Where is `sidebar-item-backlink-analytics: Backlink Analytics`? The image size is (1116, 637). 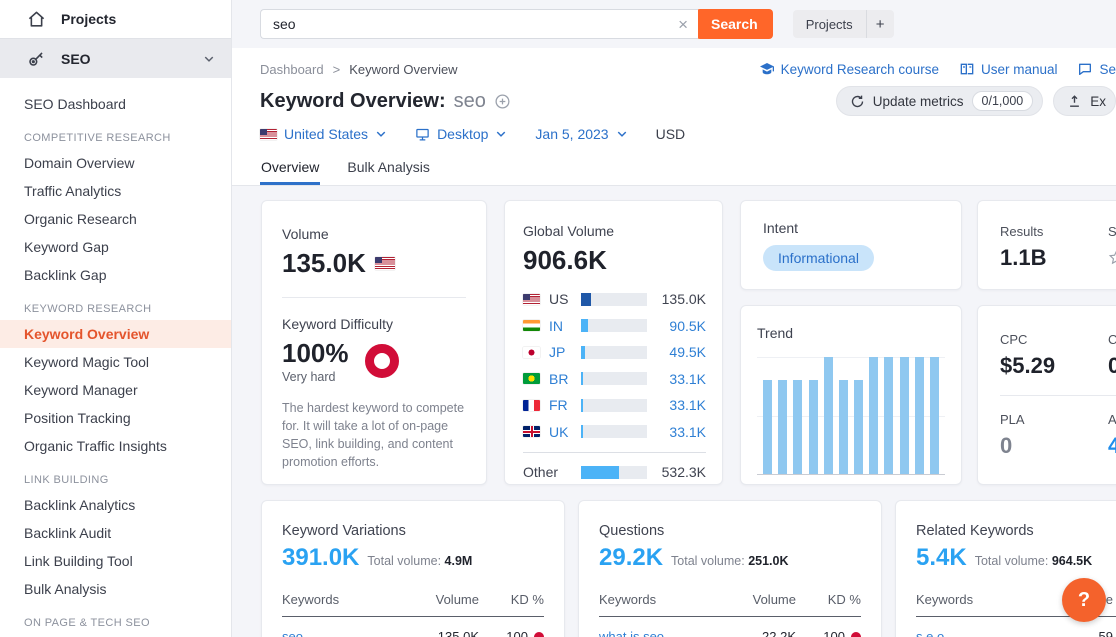
sidebar-item-backlink-analytics: Backlink Analytics is located at coordinates (80, 505).